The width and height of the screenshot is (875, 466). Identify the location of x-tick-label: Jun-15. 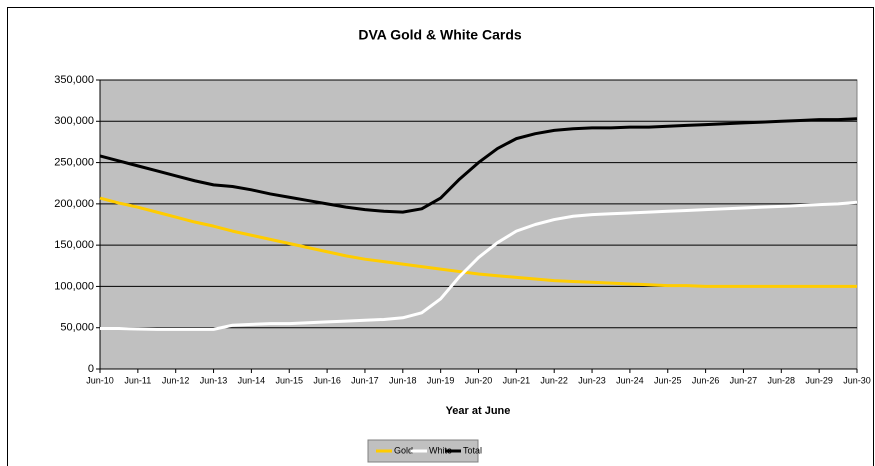
(289, 380).